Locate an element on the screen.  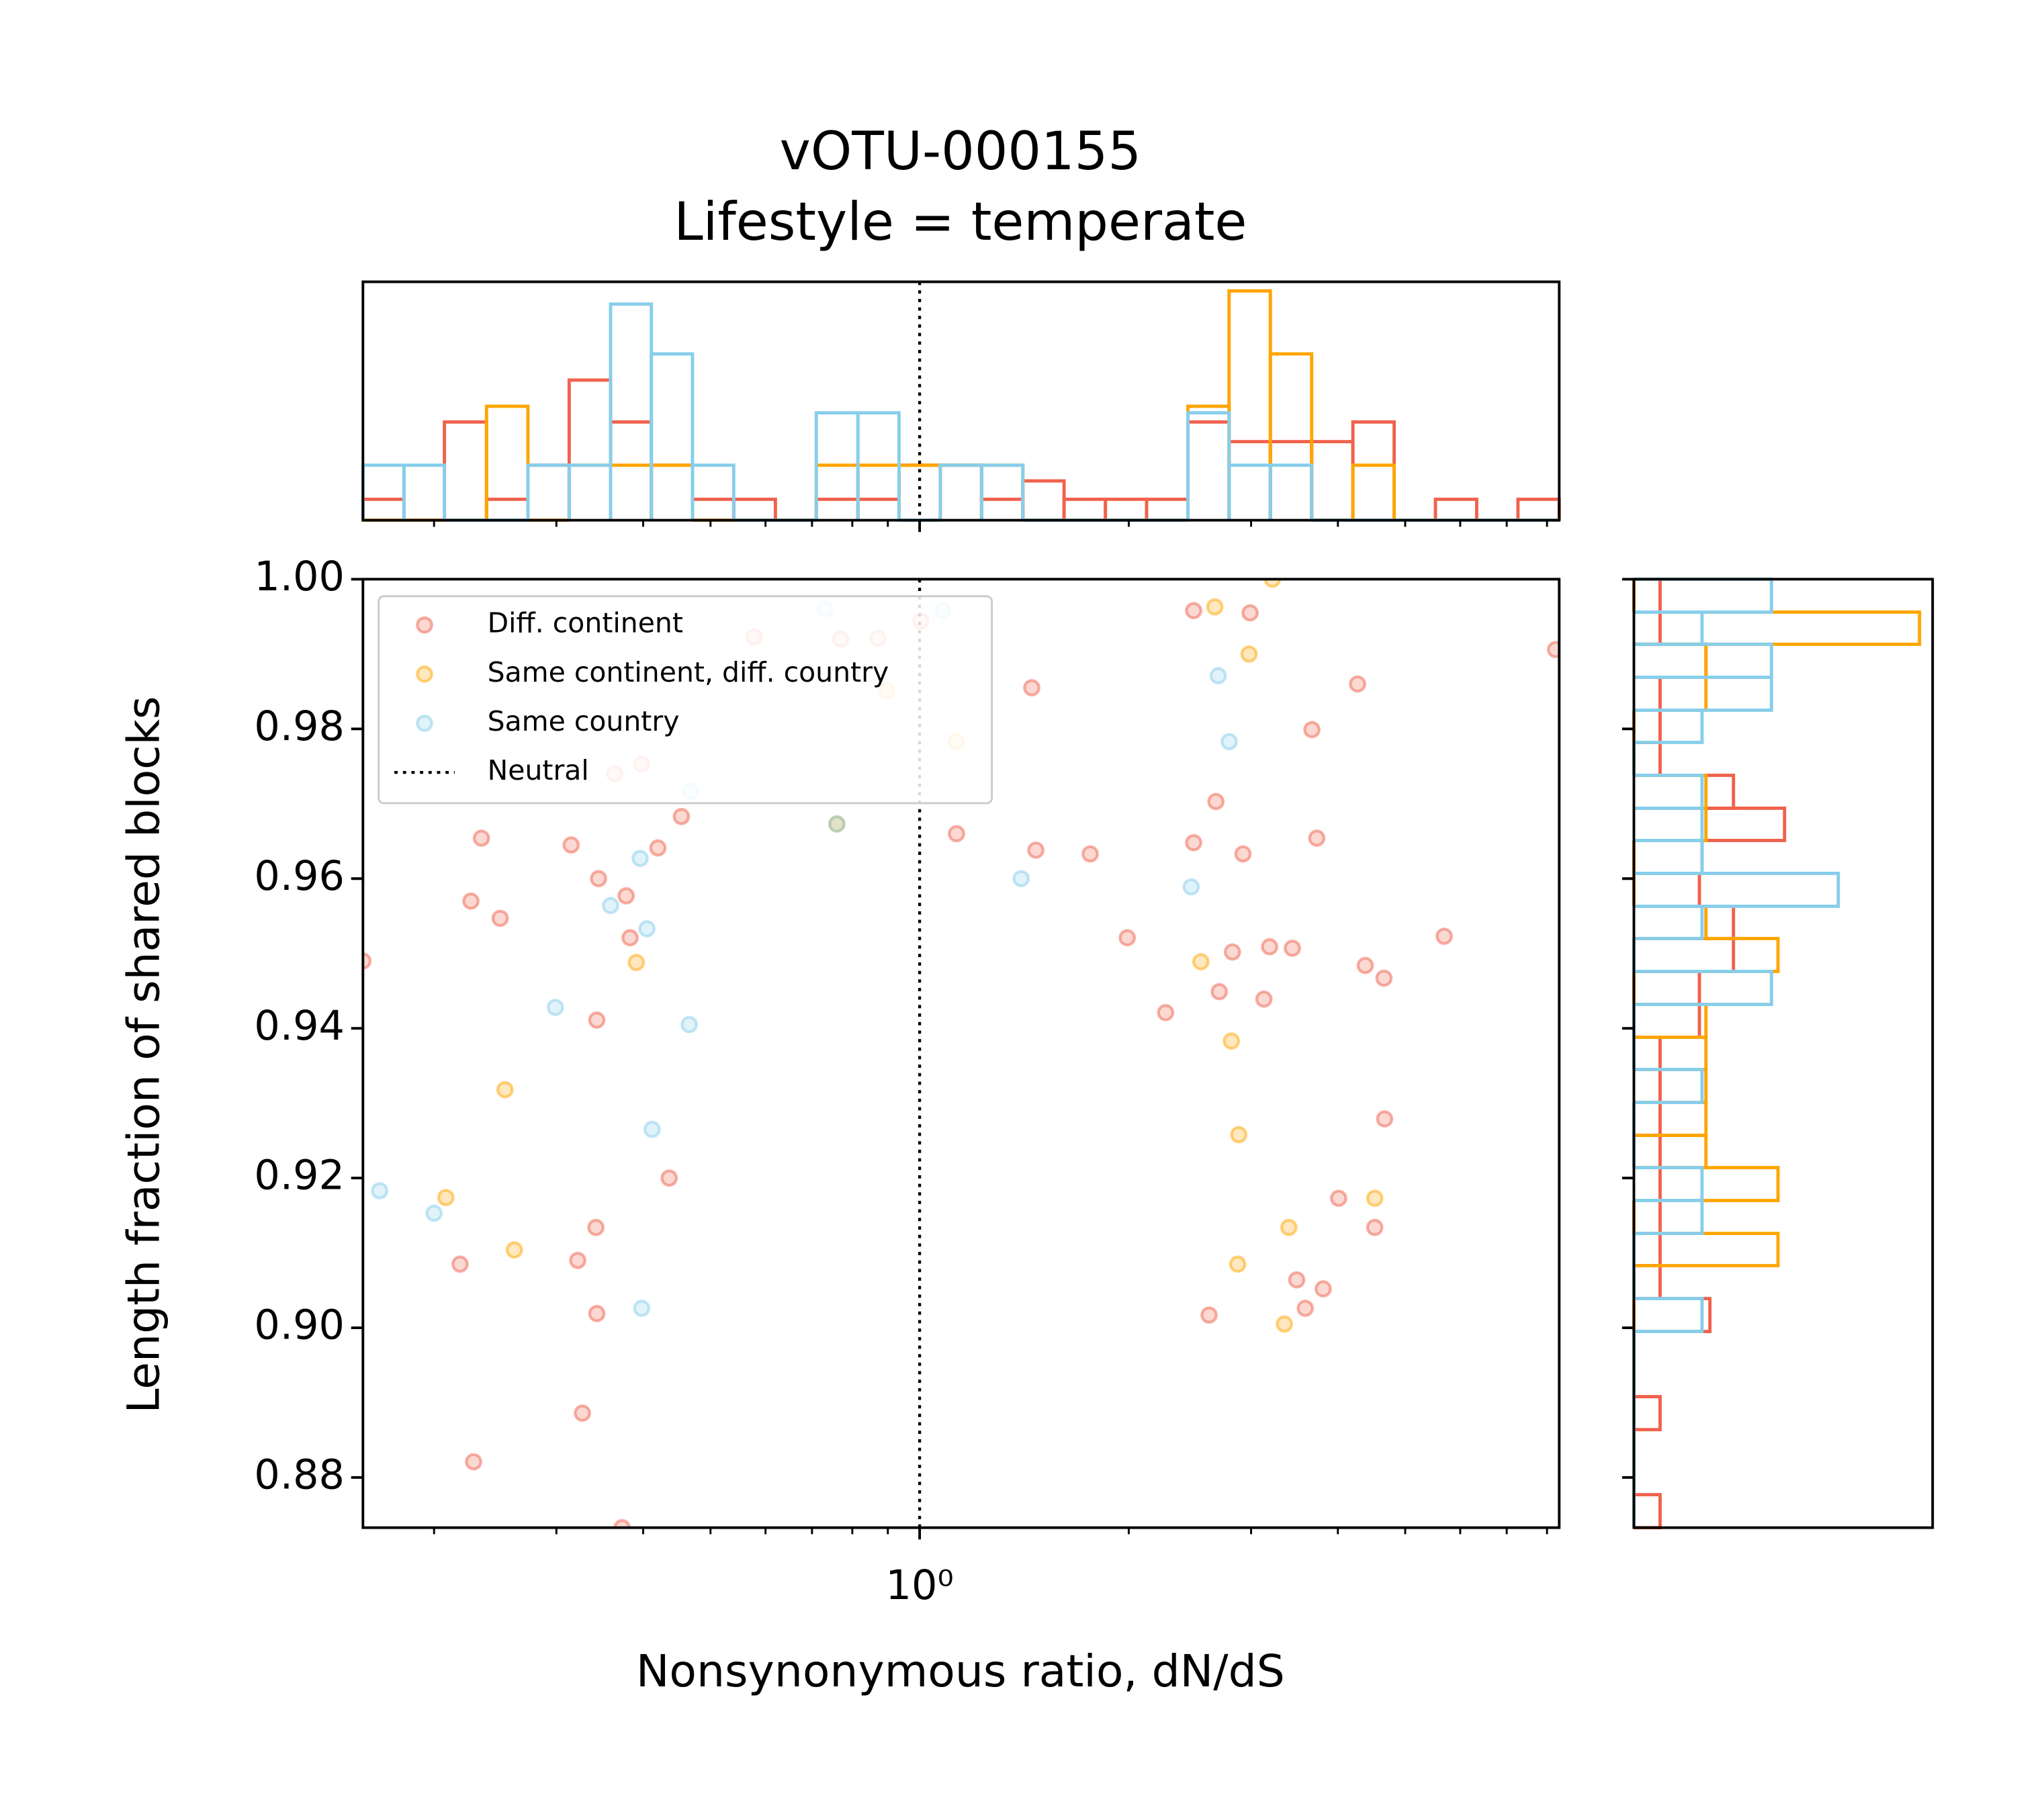
y-tick-label: 0.94 is located at coordinates (300, 1026).